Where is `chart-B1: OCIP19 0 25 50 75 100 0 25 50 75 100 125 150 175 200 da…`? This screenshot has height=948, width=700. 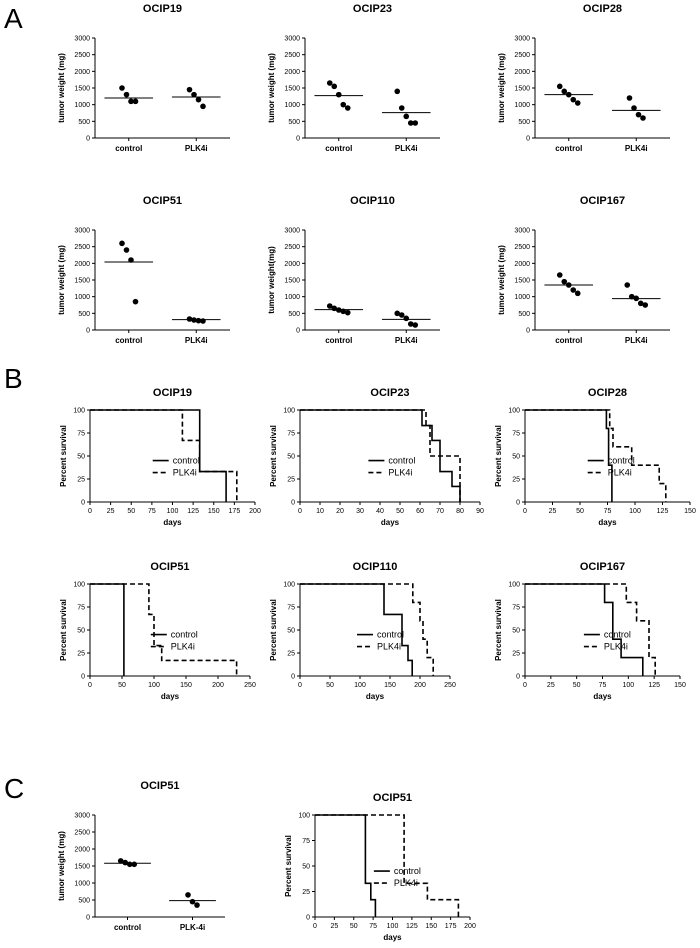 chart-B1: OCIP19 0 25 50 75 100 0 25 50 75 100 125 150 175 200 da… is located at coordinates (160, 457).